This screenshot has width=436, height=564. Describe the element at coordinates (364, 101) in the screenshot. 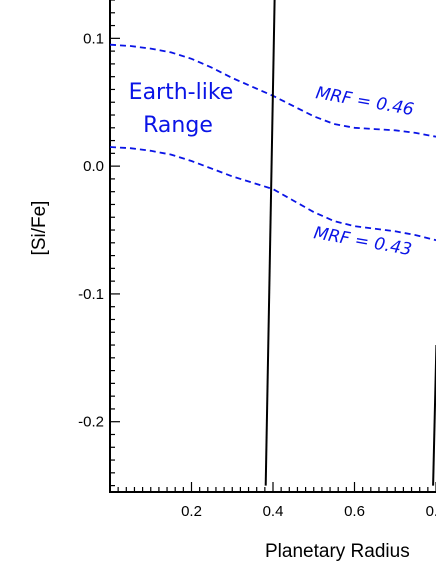

I see `mrf-046-label: MRF = 0.46` at that location.